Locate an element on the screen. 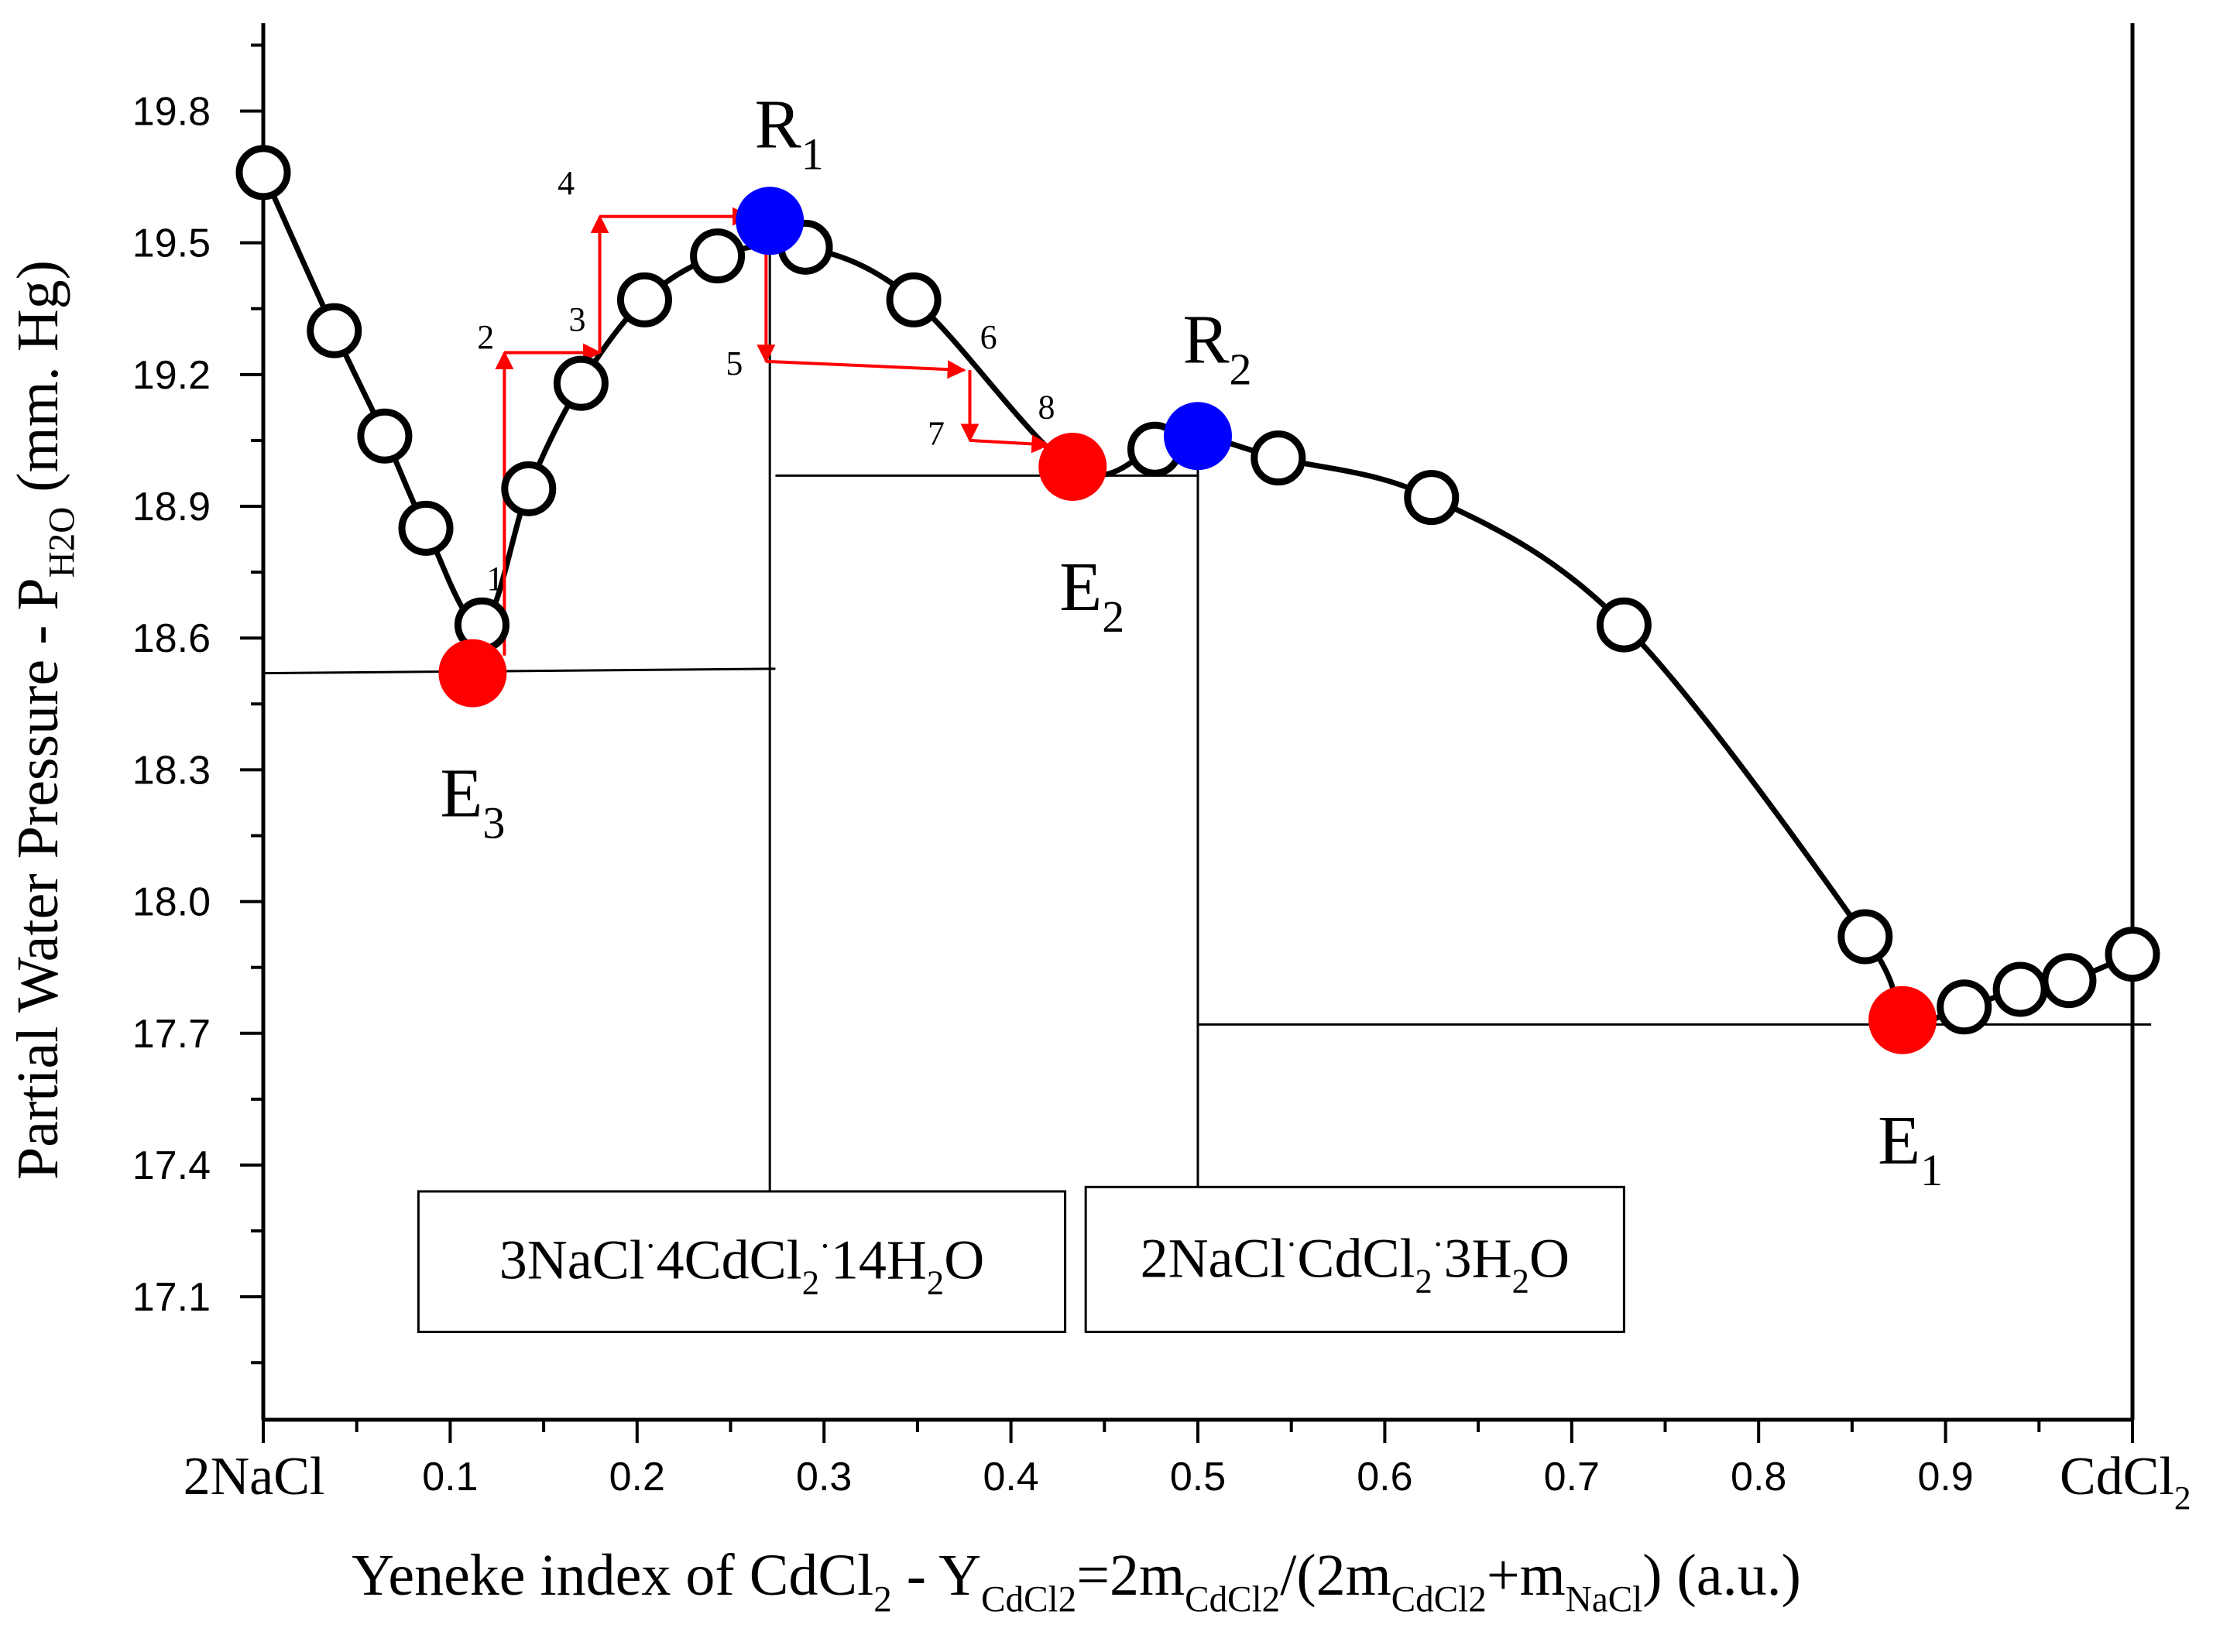  phase-box-label-0: 3NaCl·4CdCl2·14H2O is located at coordinates (741, 1264).